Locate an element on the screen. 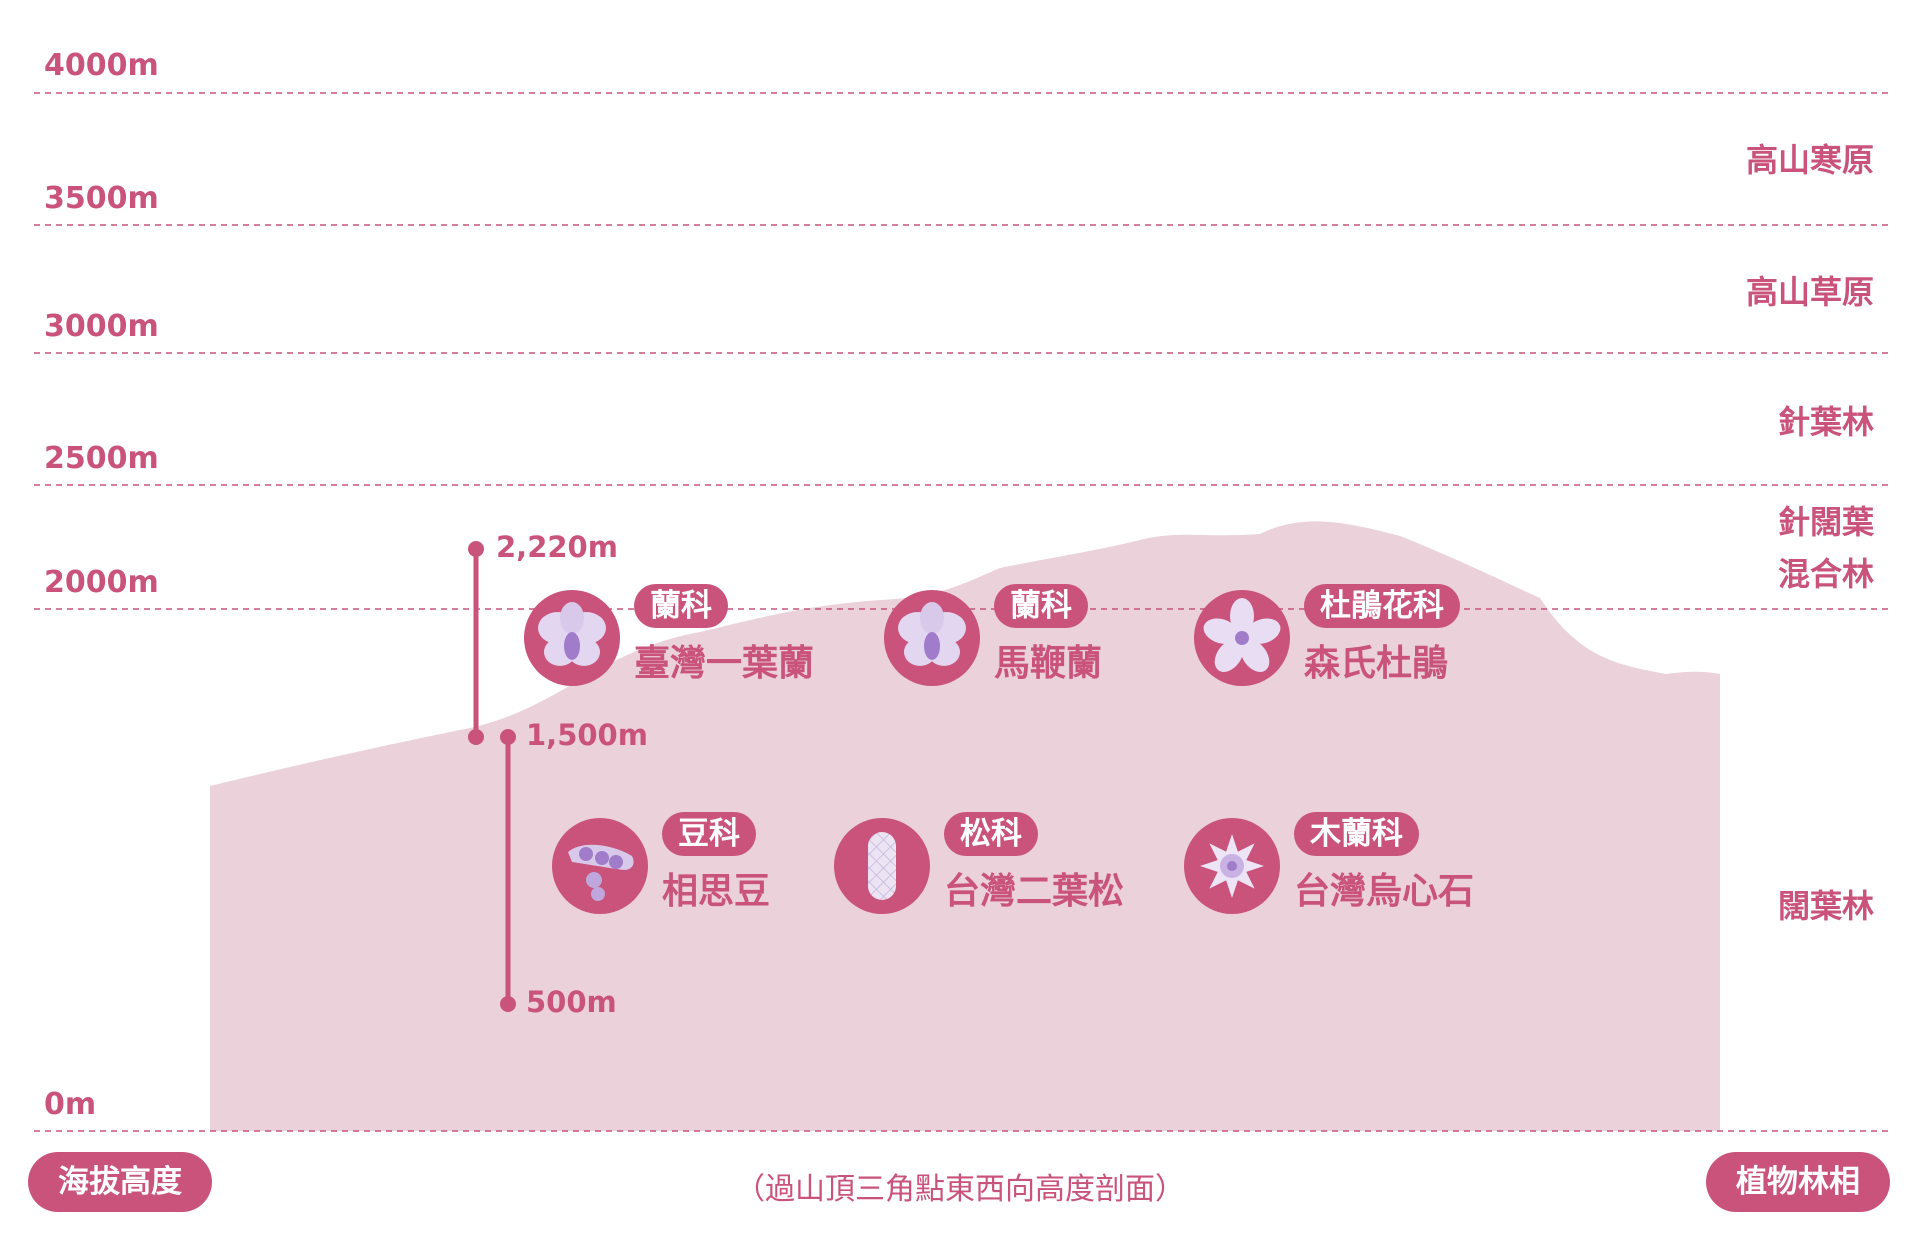  altitude-label-2500: 2500m is located at coordinates (101, 458).